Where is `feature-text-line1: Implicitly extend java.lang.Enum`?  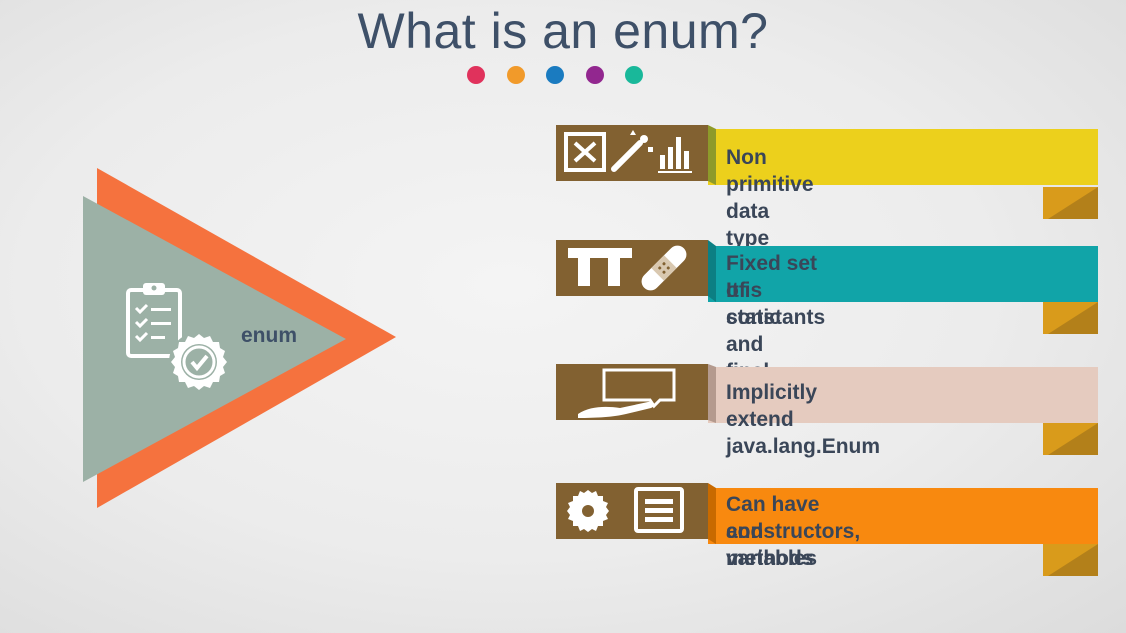
feature-text-line1: Implicitly extend java.lang.Enum is located at coordinates (803, 419).